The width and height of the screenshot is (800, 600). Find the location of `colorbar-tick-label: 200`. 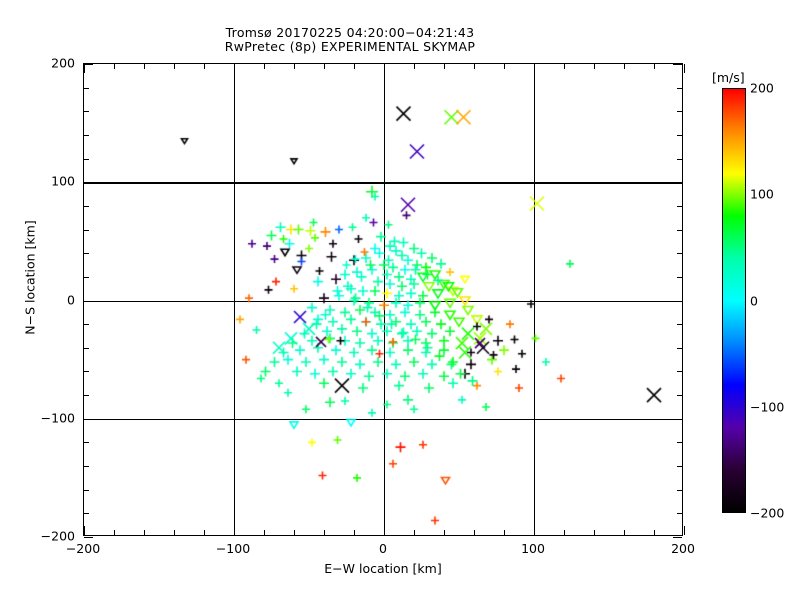

colorbar-tick-label: 200 is located at coordinates (762, 88).